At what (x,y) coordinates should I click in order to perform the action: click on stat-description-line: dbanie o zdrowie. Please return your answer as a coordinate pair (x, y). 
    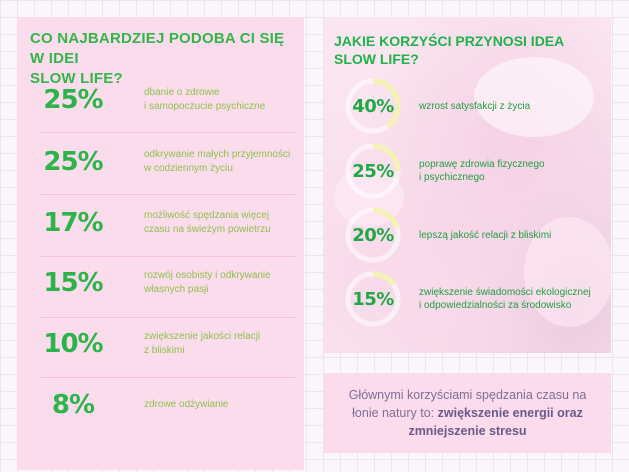
    Looking at the image, I should click on (182, 92).